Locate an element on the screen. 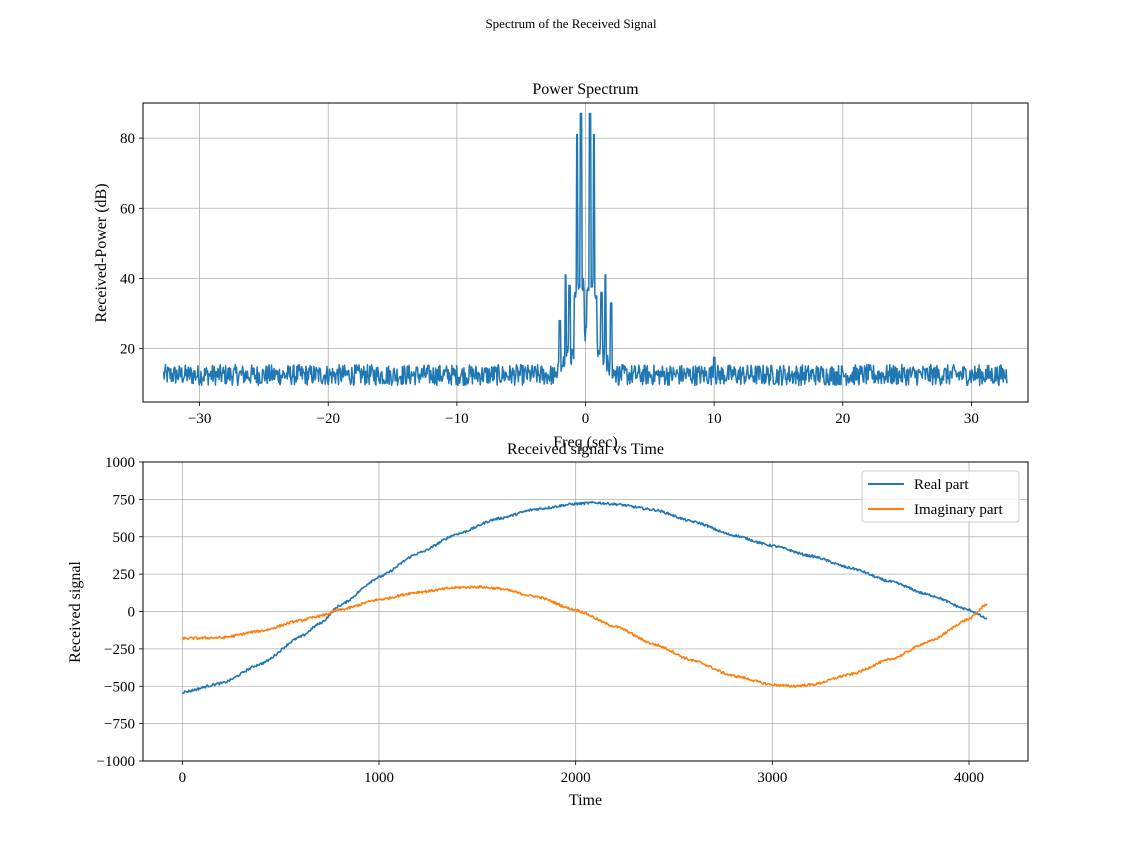 The width and height of the screenshot is (1142, 856). time-signal-y-tick-label: −750 is located at coordinates (119, 725).